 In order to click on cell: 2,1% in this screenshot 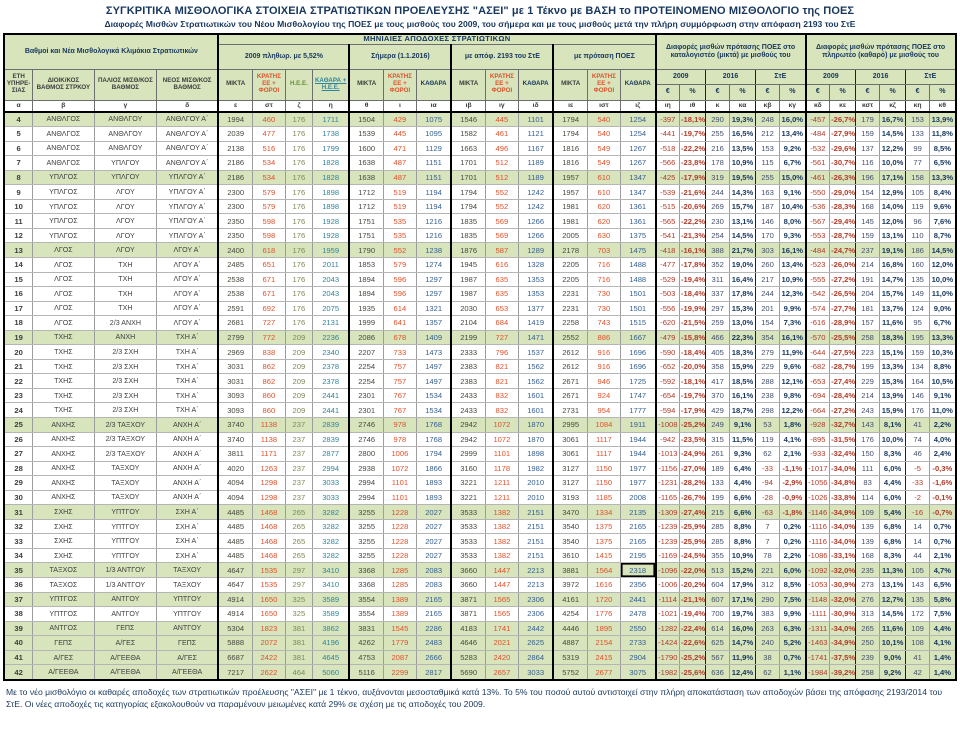, I will do `click(943, 556)`.